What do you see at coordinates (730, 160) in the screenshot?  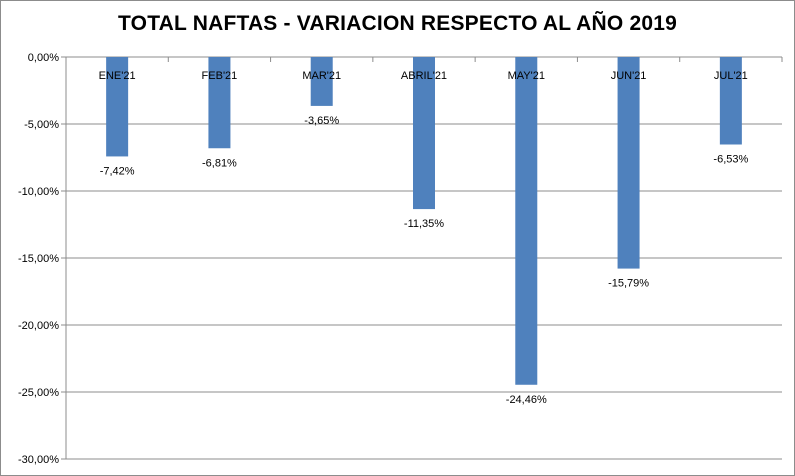 I see `data-label: -6,53%` at bounding box center [730, 160].